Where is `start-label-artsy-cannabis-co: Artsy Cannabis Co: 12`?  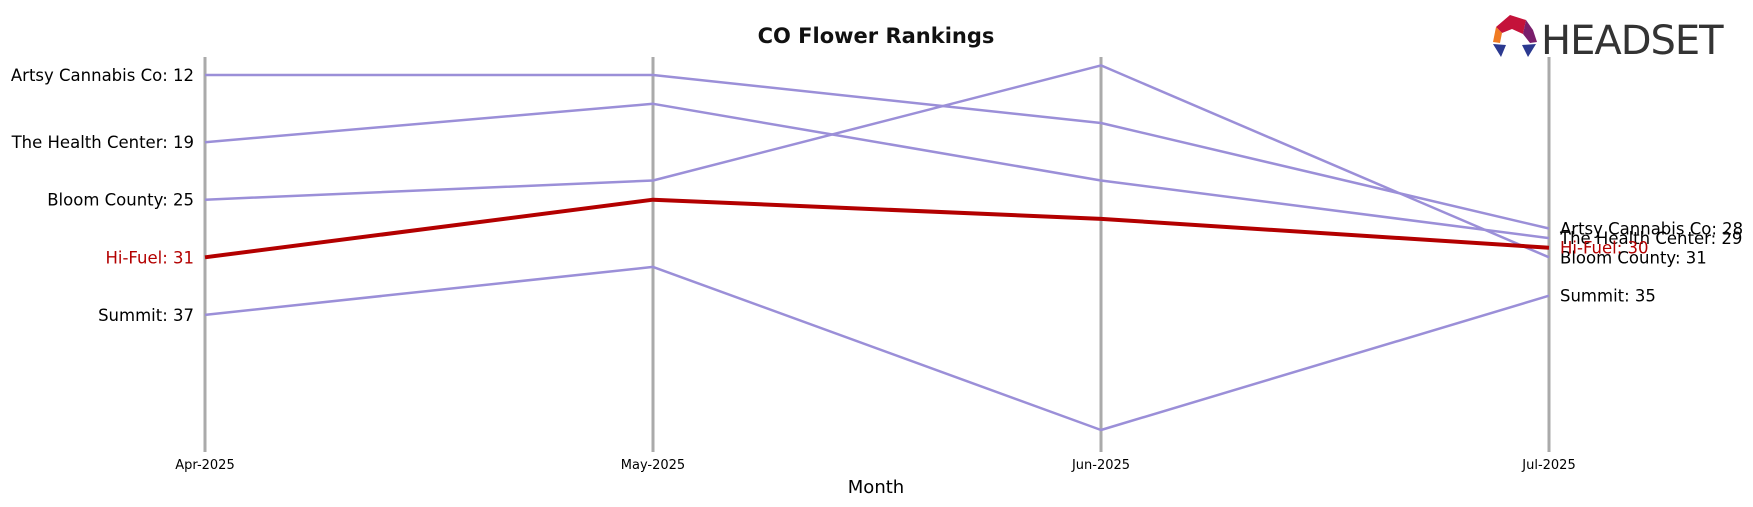
start-label-artsy-cannabis-co: Artsy Cannabis Co: 12 is located at coordinates (102, 75).